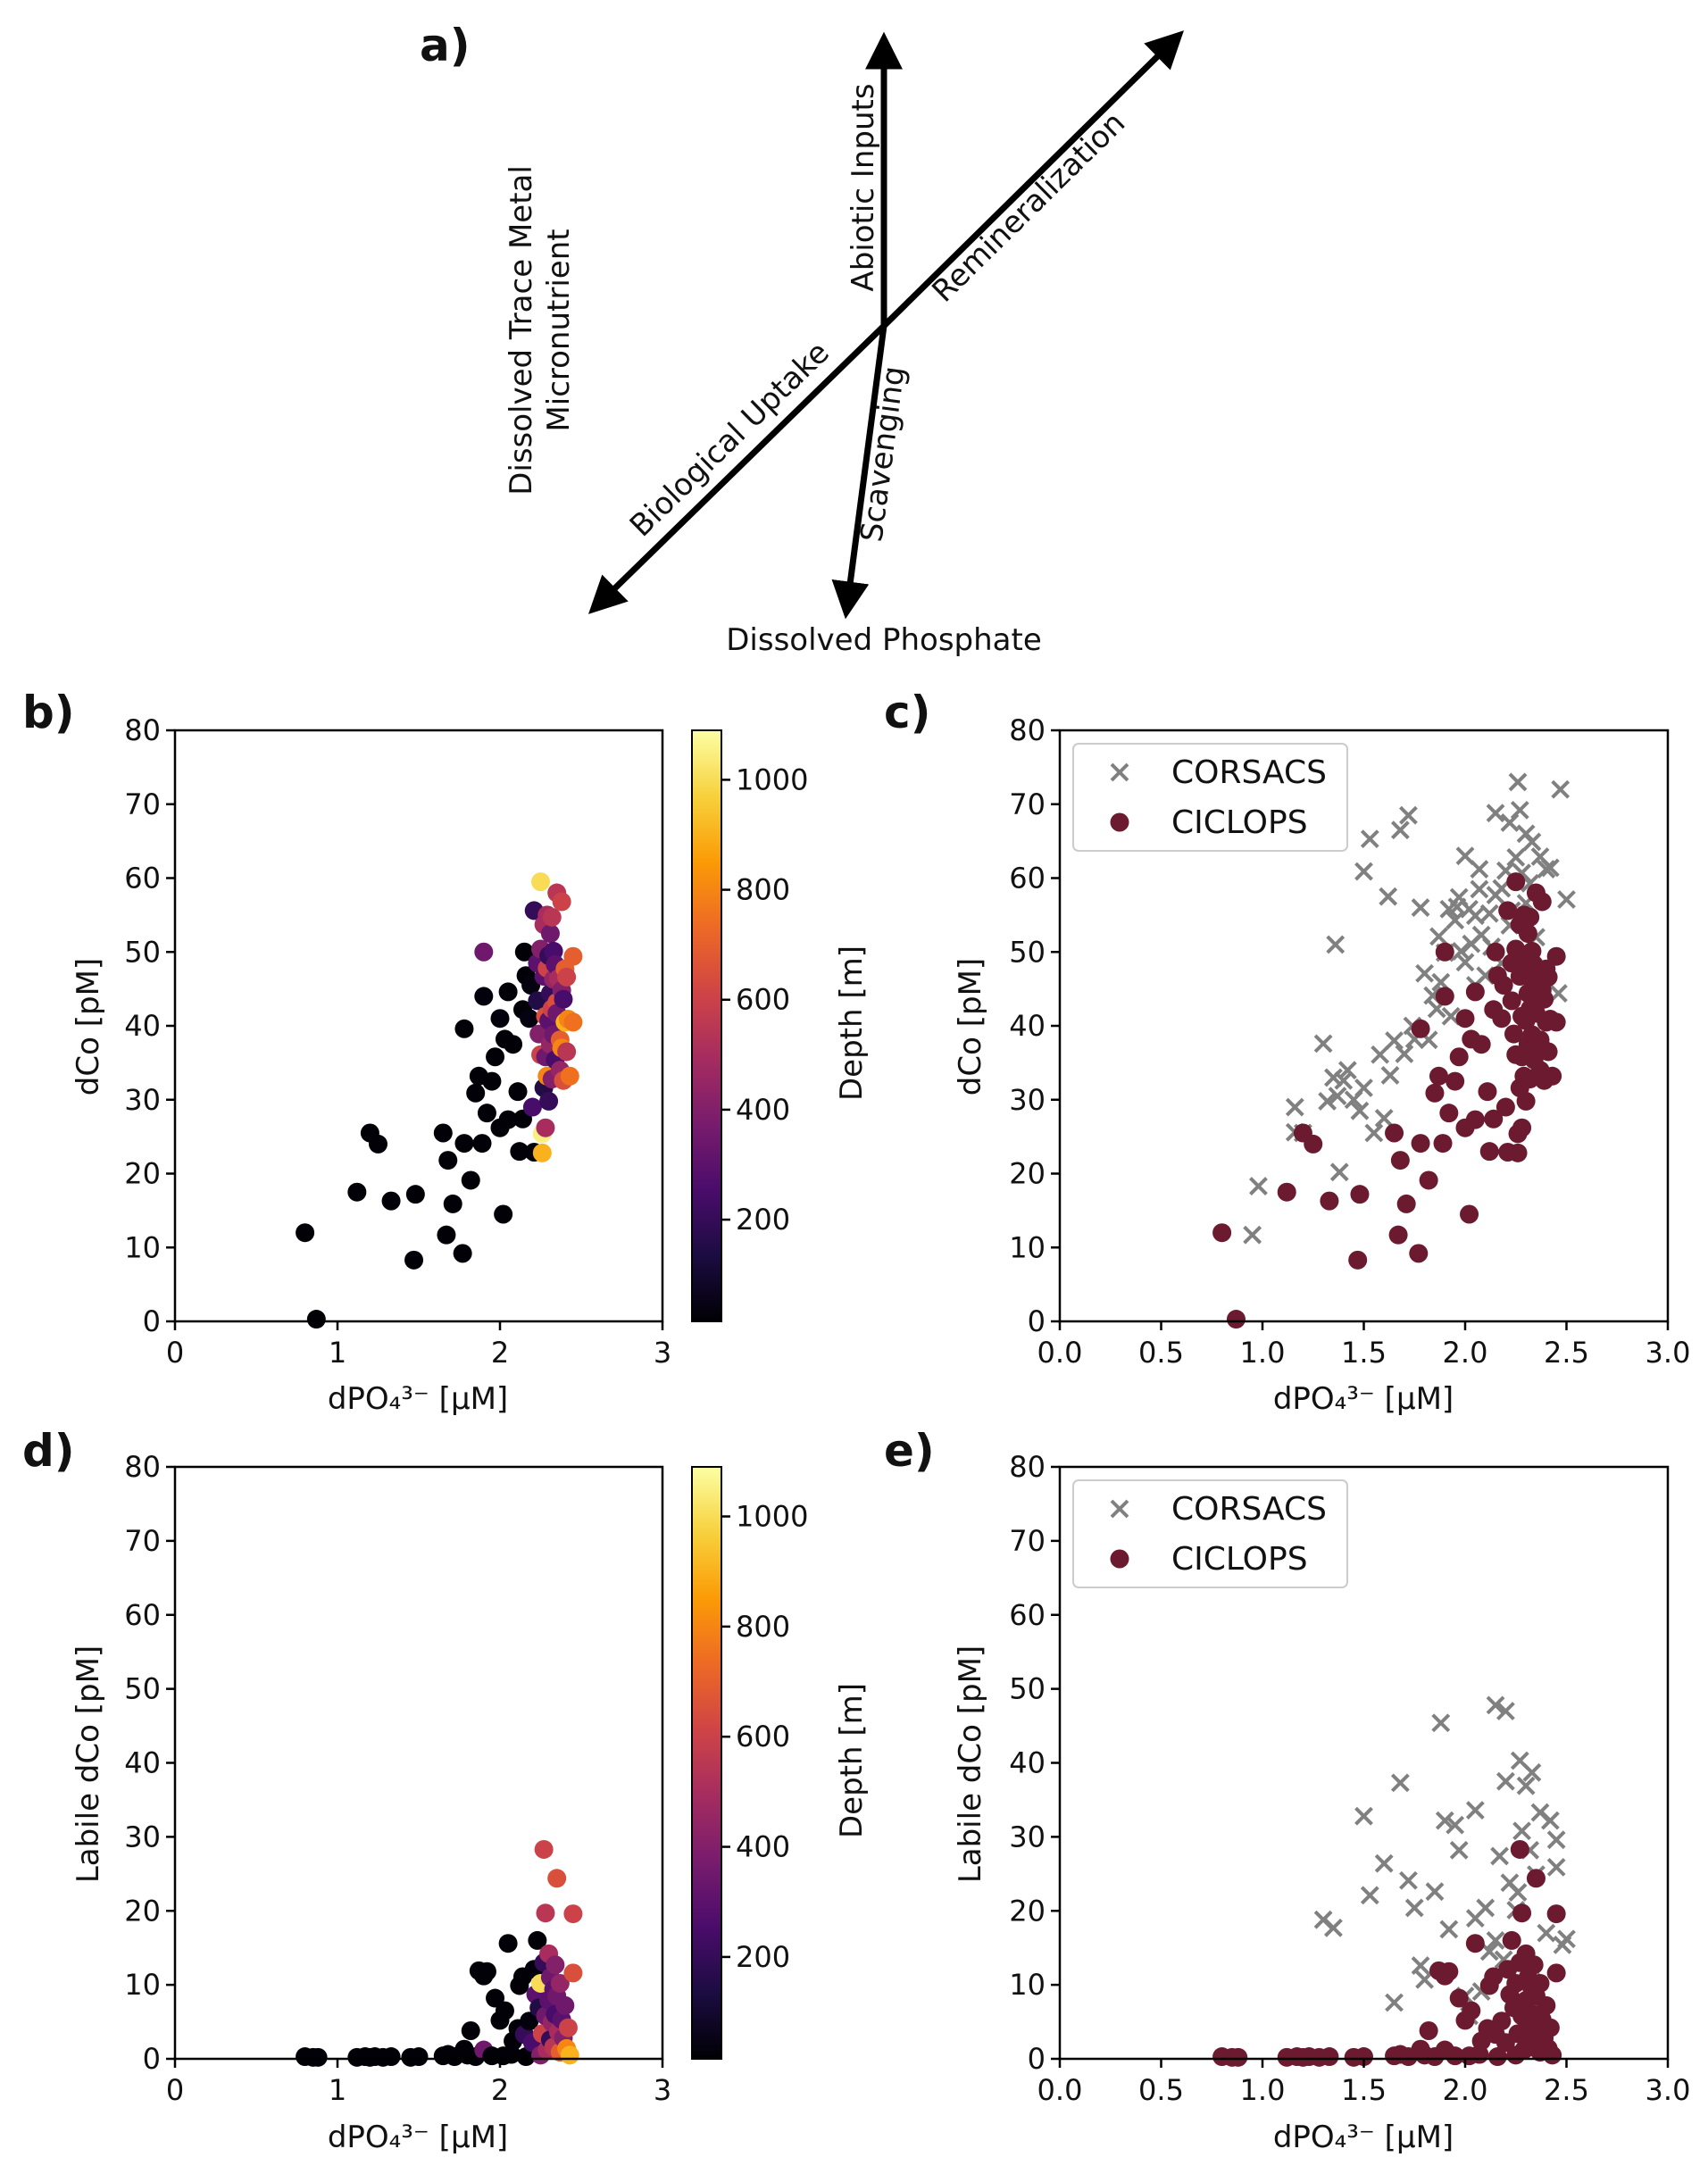 Image resolution: width=1708 pixels, height=2174 pixels. What do you see at coordinates (337, 2090) in the screenshot?
I see `x-tick-label: 1` at bounding box center [337, 2090].